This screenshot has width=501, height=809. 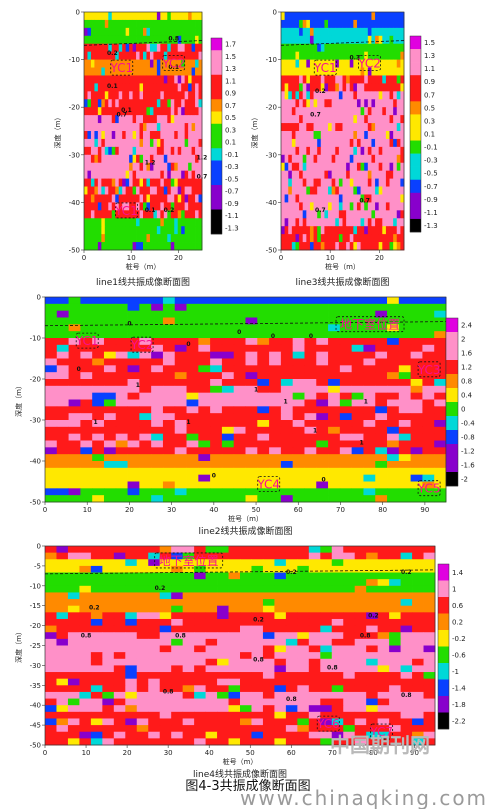 I want to click on colorbar-segment, so click(x=452, y=353).